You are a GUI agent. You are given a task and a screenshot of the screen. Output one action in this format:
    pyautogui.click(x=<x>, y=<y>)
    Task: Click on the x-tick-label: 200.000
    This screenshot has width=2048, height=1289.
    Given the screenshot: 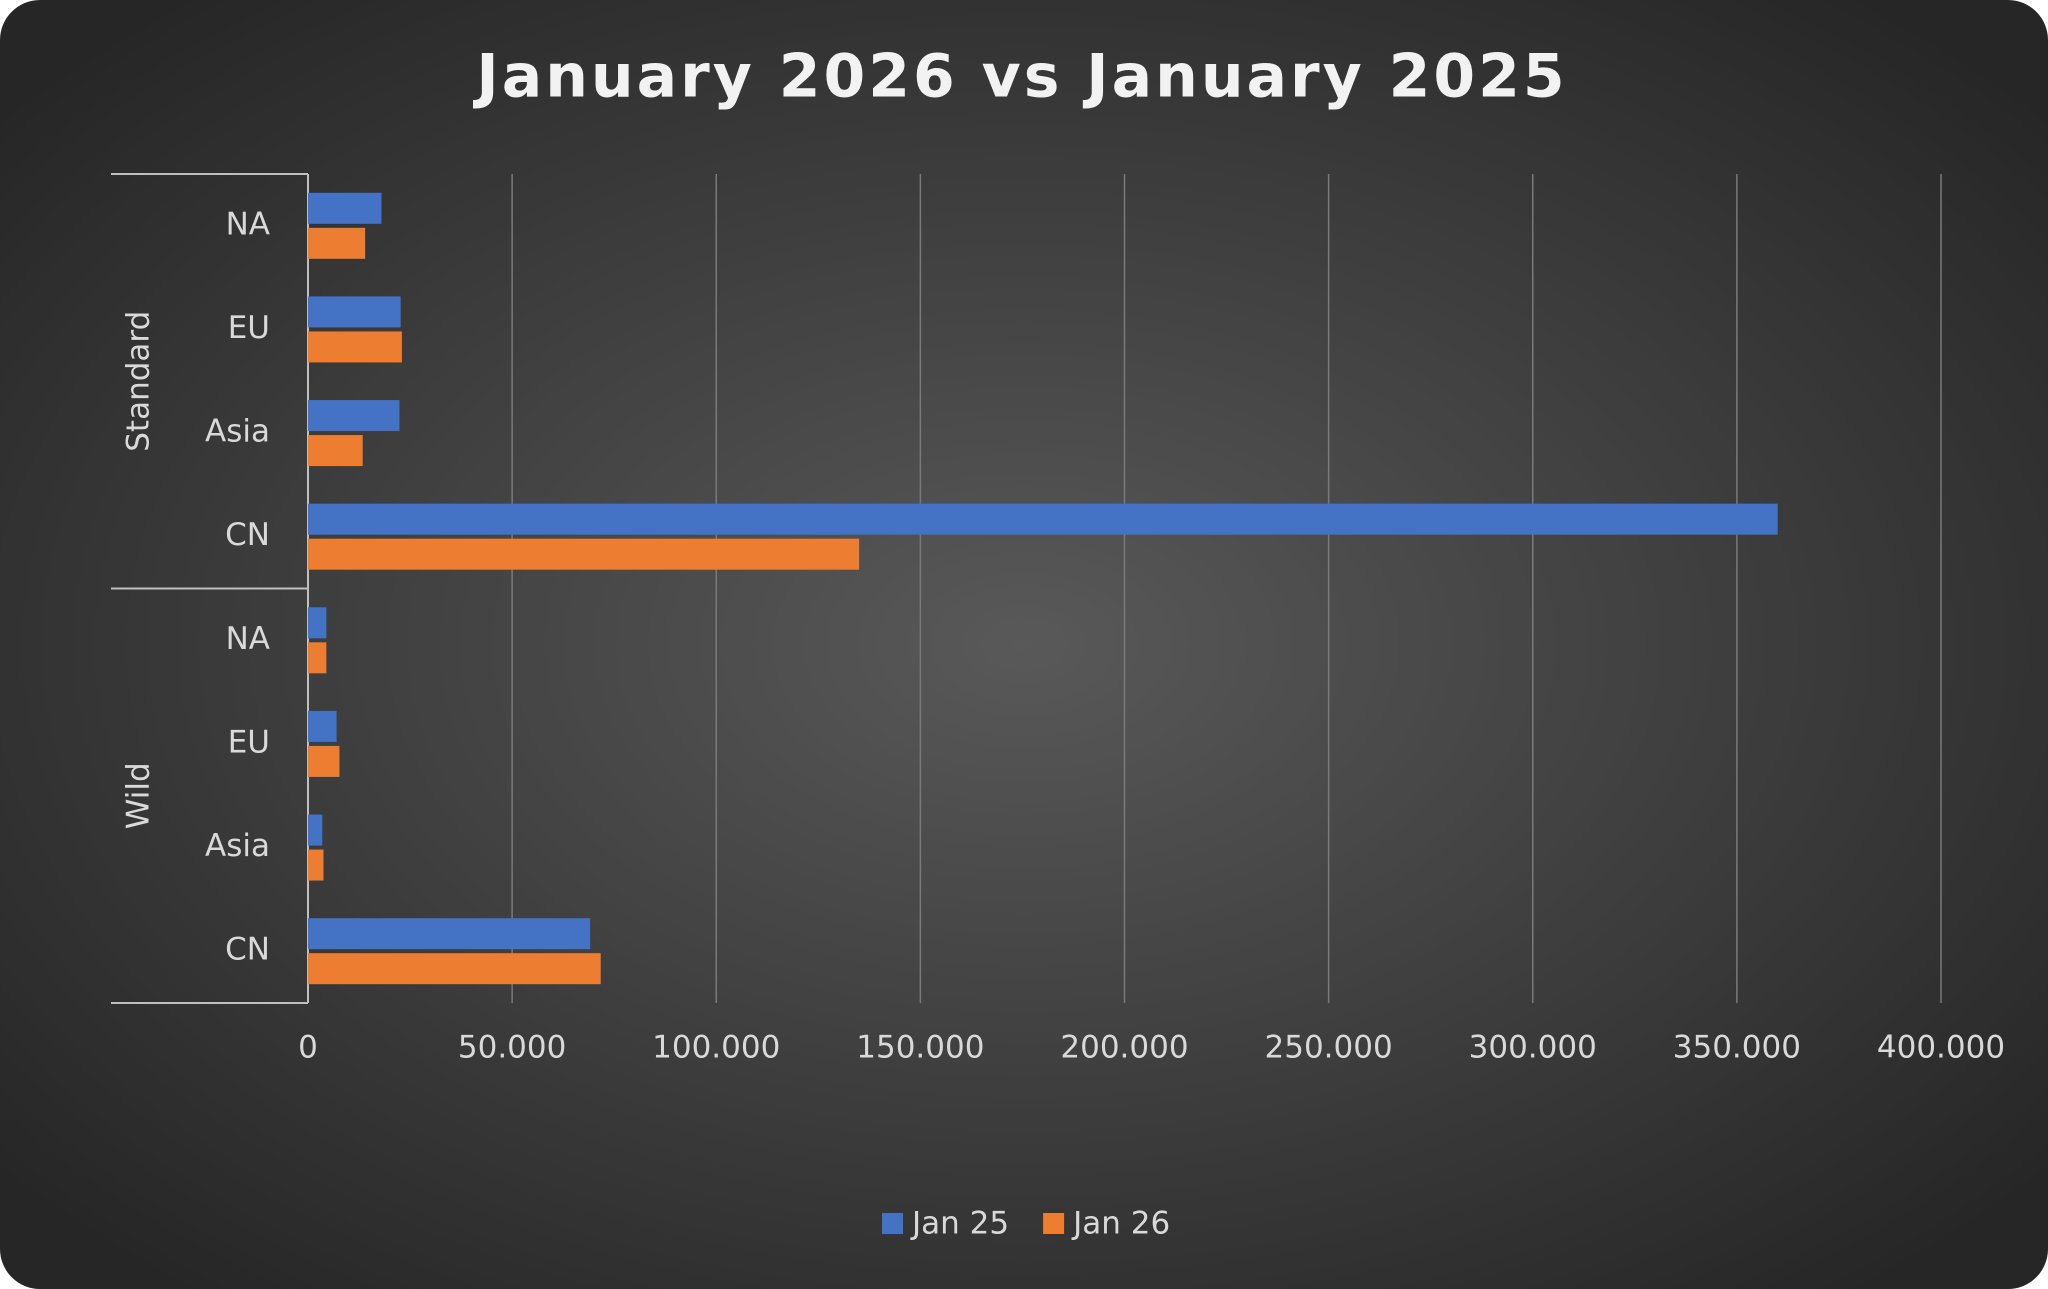 What is the action you would take?
    pyautogui.click(x=1124, y=1048)
    